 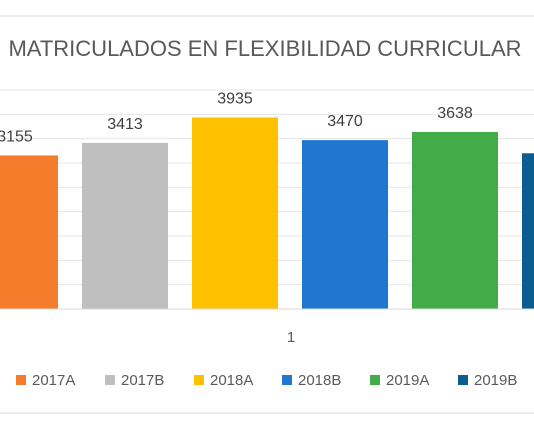 What do you see at coordinates (266, 380) in the screenshot?
I see `legend: 2017A 2017B 2018A 2018B 2019A 2019B` at bounding box center [266, 380].